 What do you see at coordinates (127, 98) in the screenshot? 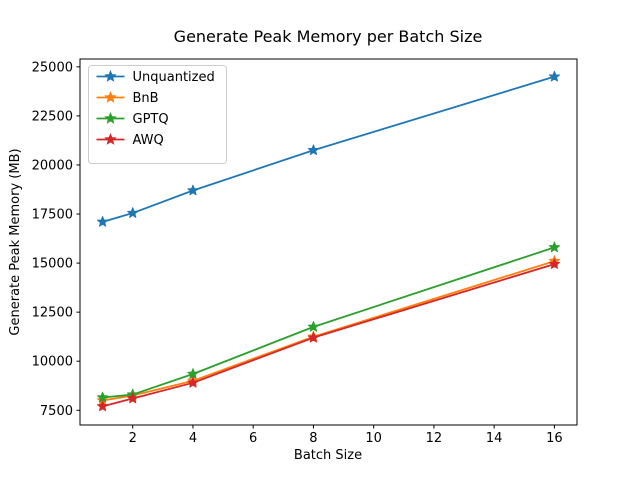
I see `legend-item-bnb: BnB` at bounding box center [127, 98].